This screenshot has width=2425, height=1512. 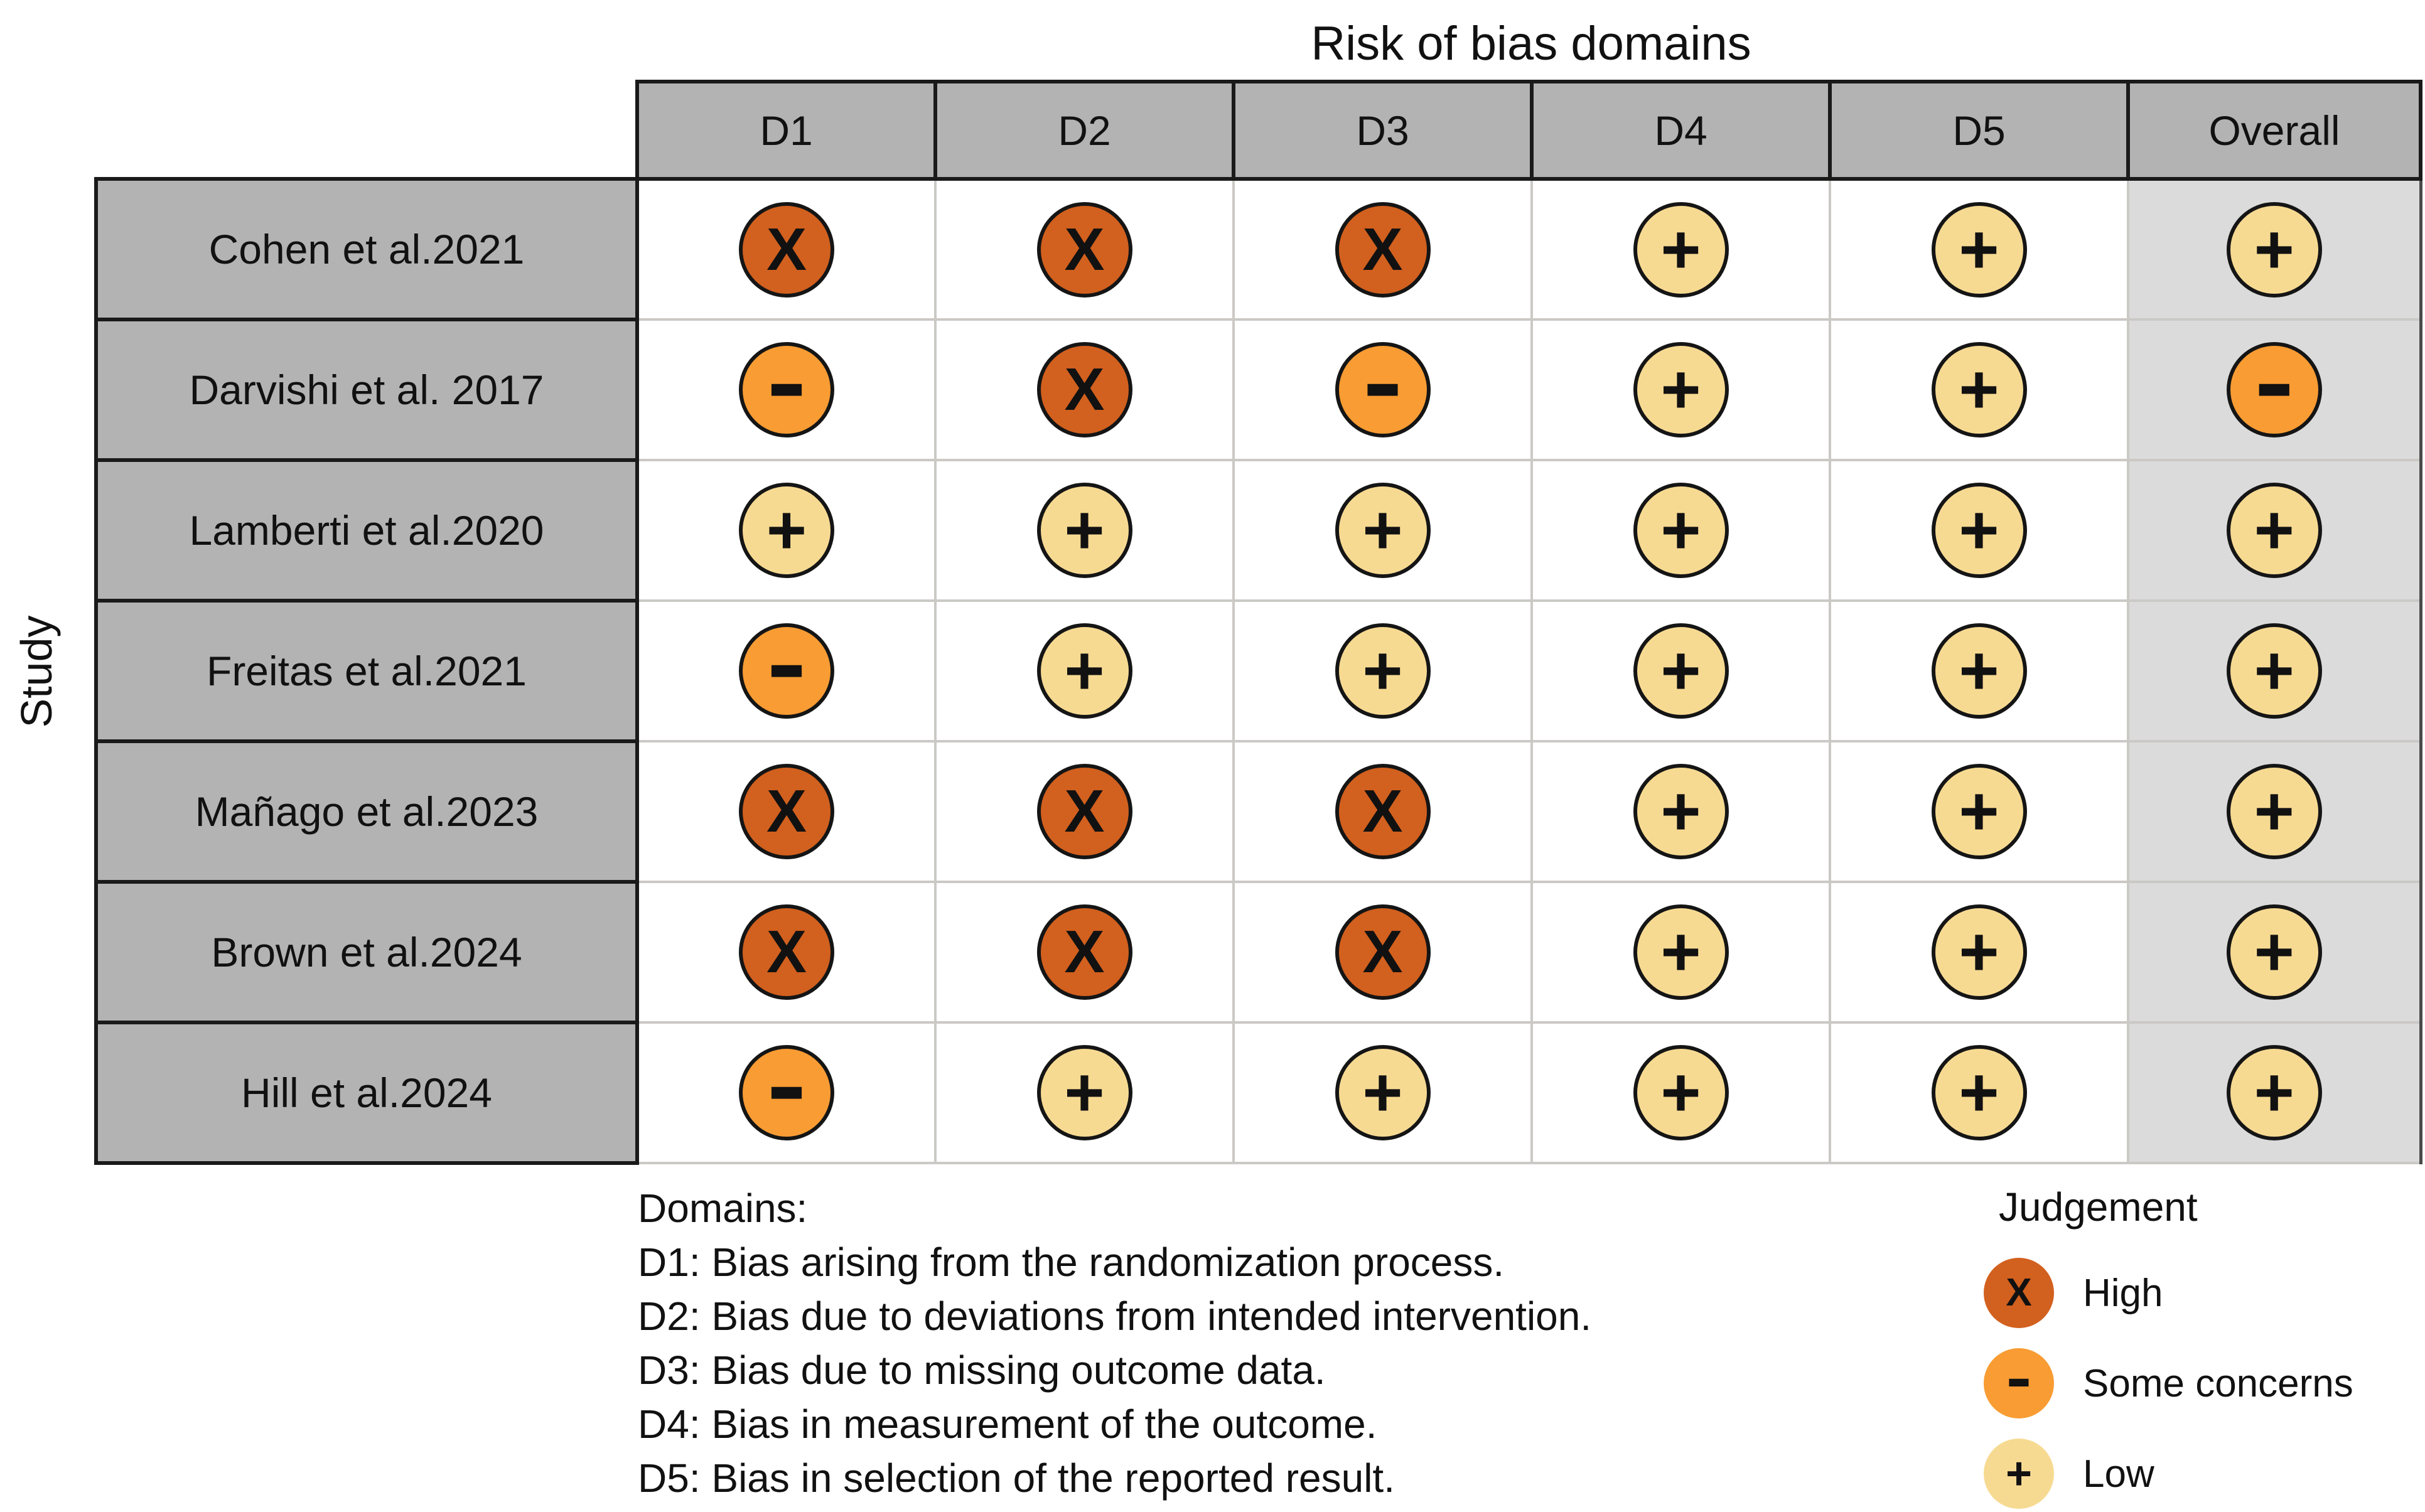 I want to click on study-label: Cohen et al.2021, so click(x=366, y=249).